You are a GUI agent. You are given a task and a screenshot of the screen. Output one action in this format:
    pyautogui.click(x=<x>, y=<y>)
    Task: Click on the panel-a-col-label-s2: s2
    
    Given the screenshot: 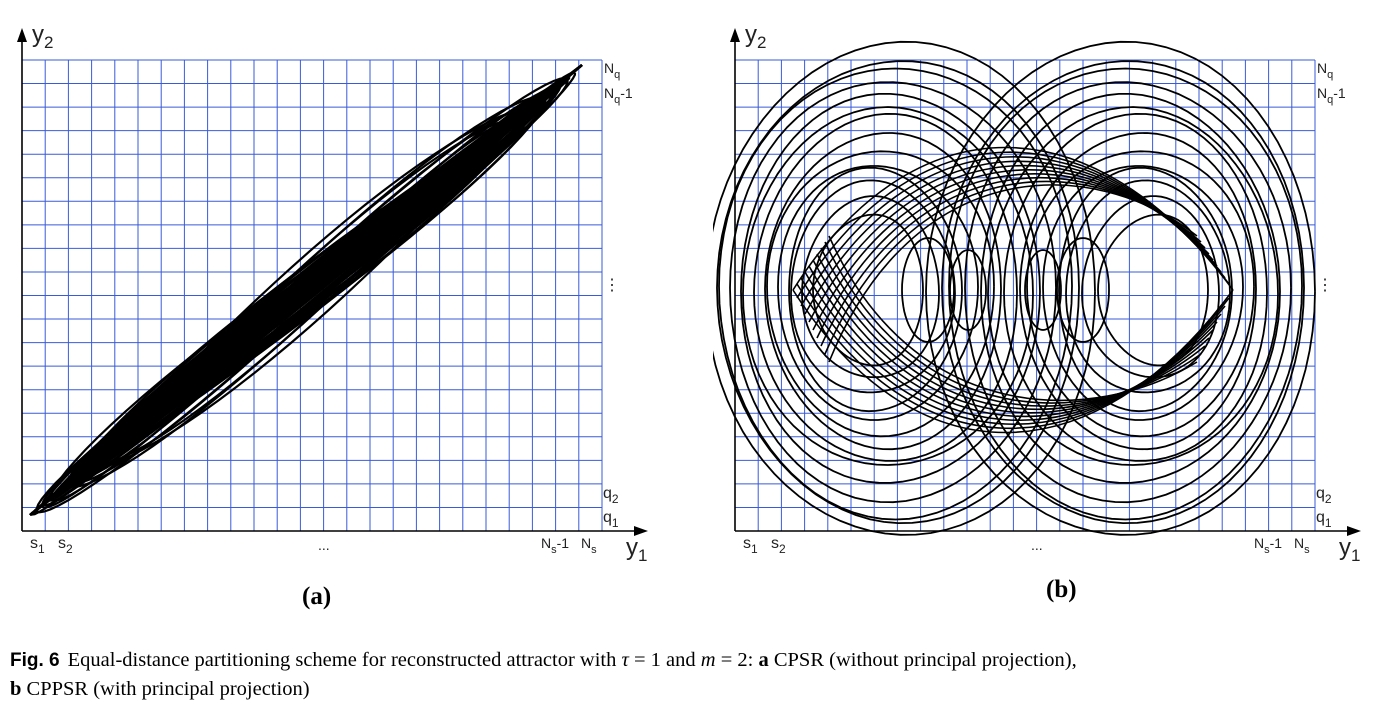 What is the action you would take?
    pyautogui.click(x=65, y=545)
    